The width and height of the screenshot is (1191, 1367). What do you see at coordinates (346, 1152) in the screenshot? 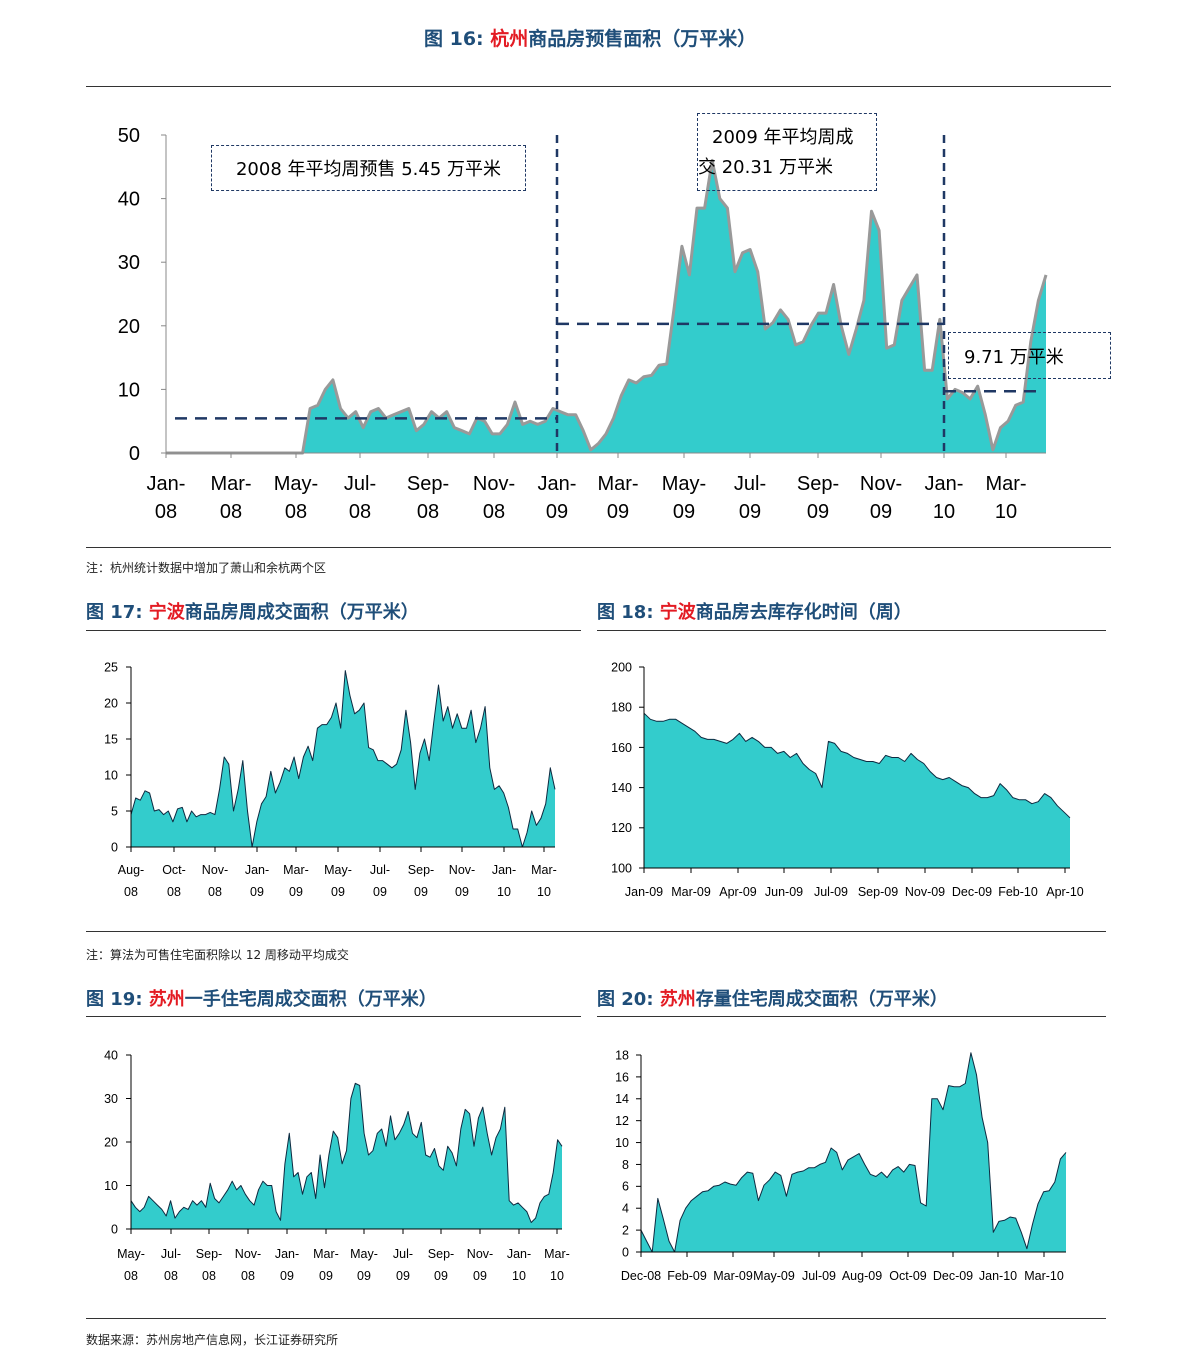
I see `fig19-series-line` at bounding box center [346, 1152].